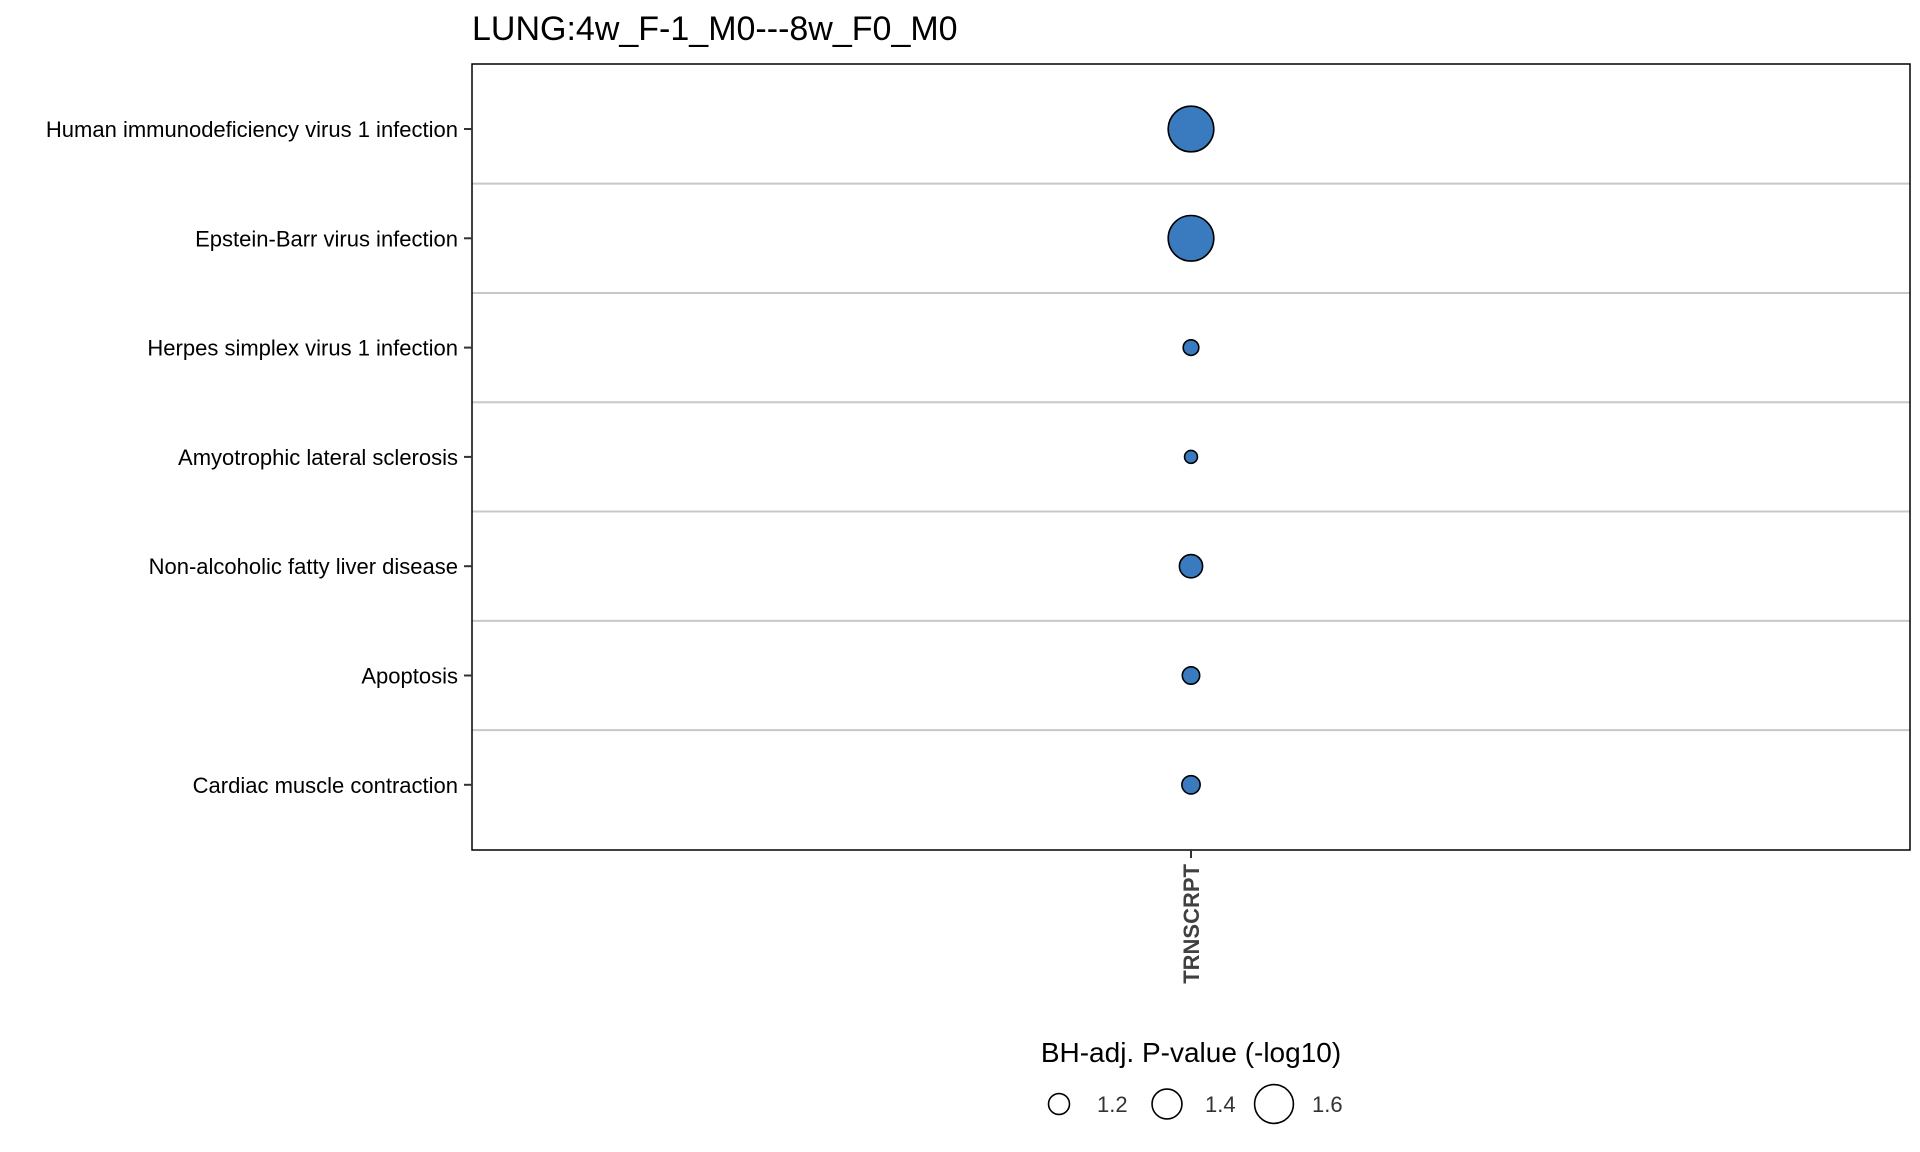 The height and width of the screenshot is (1152, 1920). What do you see at coordinates (1195, 1104) in the screenshot?
I see `legend-items: 1.2 1.4 1.6` at bounding box center [1195, 1104].